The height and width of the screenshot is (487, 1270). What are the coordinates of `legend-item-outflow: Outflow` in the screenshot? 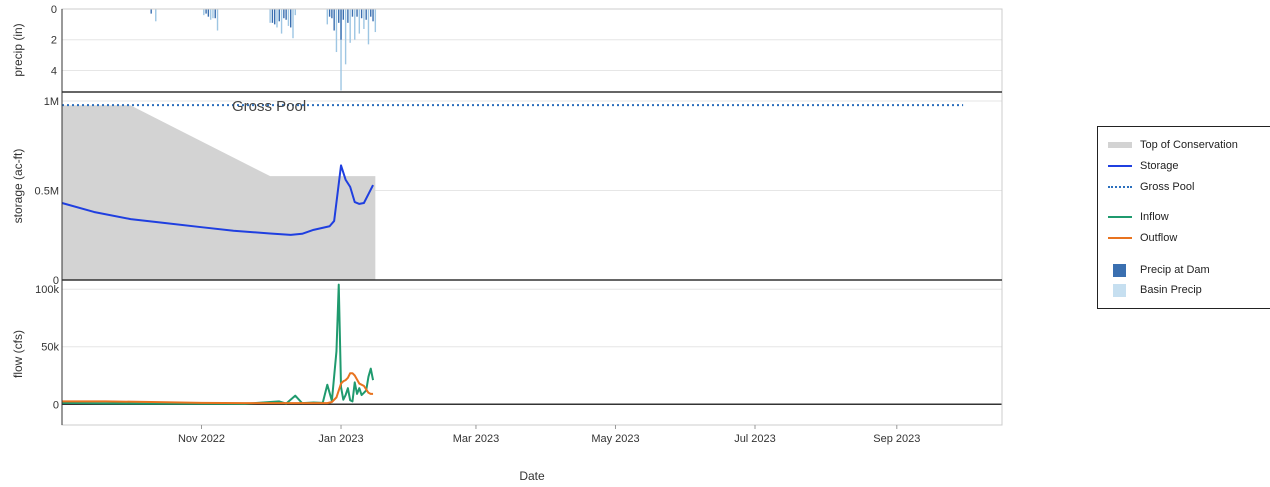 It's located at (1142, 238).